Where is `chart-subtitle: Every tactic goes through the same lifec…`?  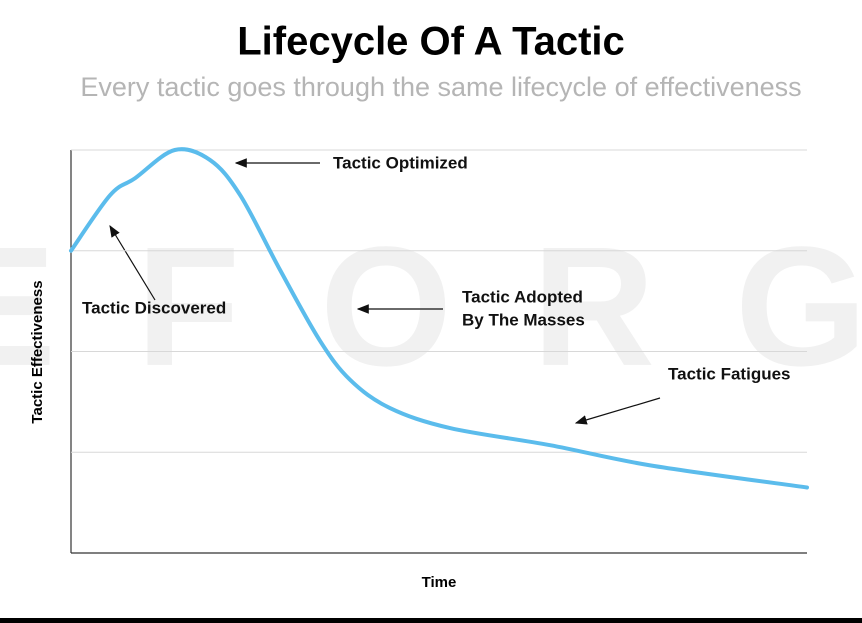 chart-subtitle: Every tactic goes through the same lifec… is located at coordinates (440, 87).